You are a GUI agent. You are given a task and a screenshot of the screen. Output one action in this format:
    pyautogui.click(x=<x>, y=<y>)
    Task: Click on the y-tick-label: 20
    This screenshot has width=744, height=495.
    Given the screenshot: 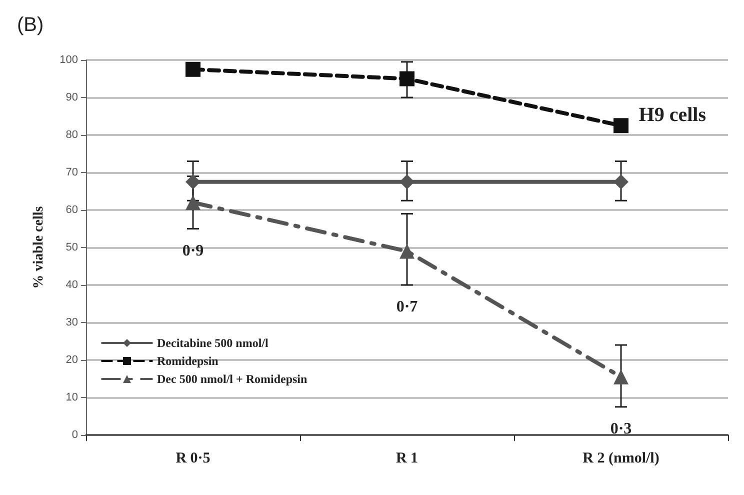 What is the action you would take?
    pyautogui.click(x=72, y=360)
    